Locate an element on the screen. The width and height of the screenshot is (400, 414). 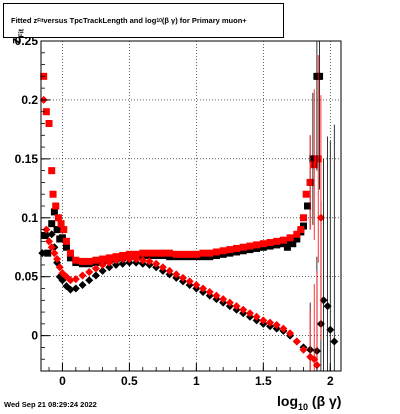
x-tick-label: 2 is located at coordinates (330, 381).